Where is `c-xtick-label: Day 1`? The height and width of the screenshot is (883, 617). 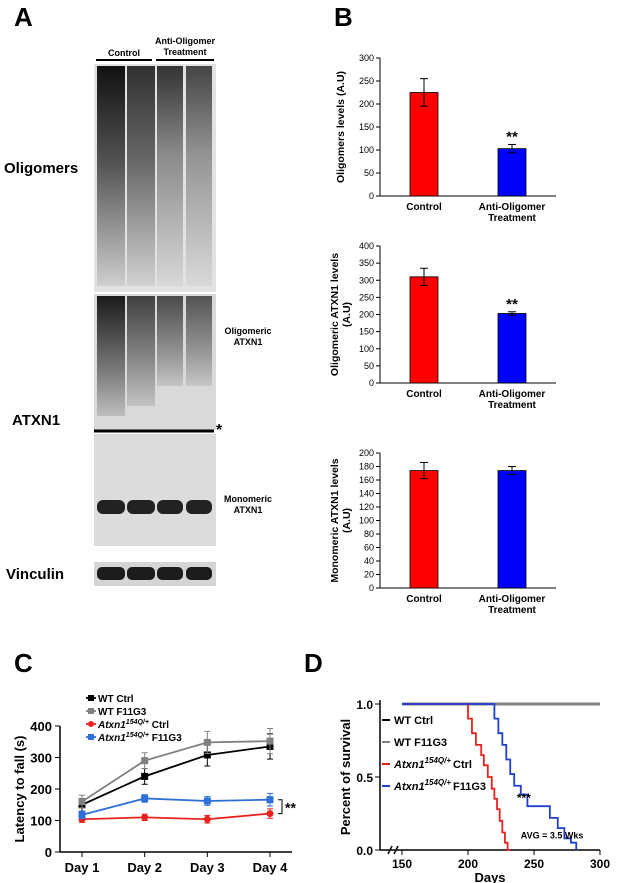 c-xtick-label: Day 1 is located at coordinates (82, 867).